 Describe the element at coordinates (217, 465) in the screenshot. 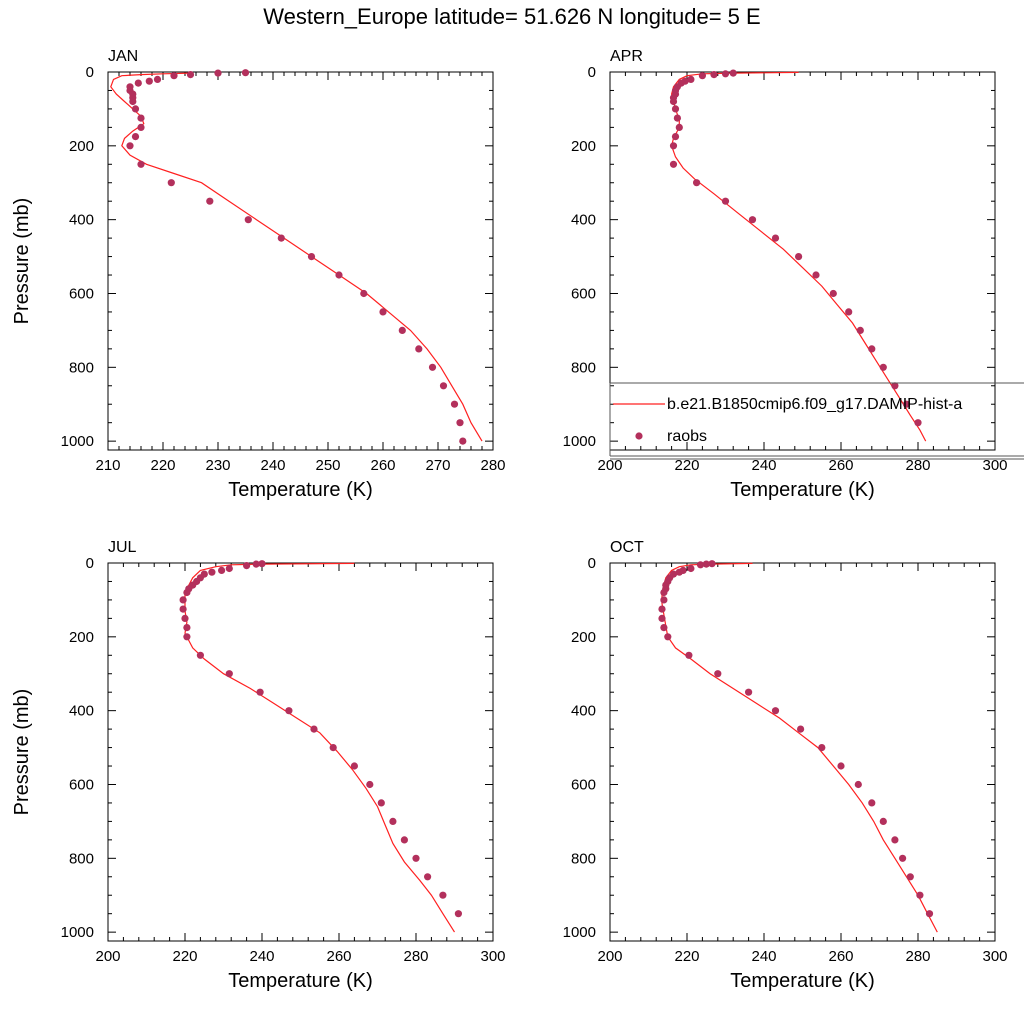

I see `x-tick-label: 230` at that location.